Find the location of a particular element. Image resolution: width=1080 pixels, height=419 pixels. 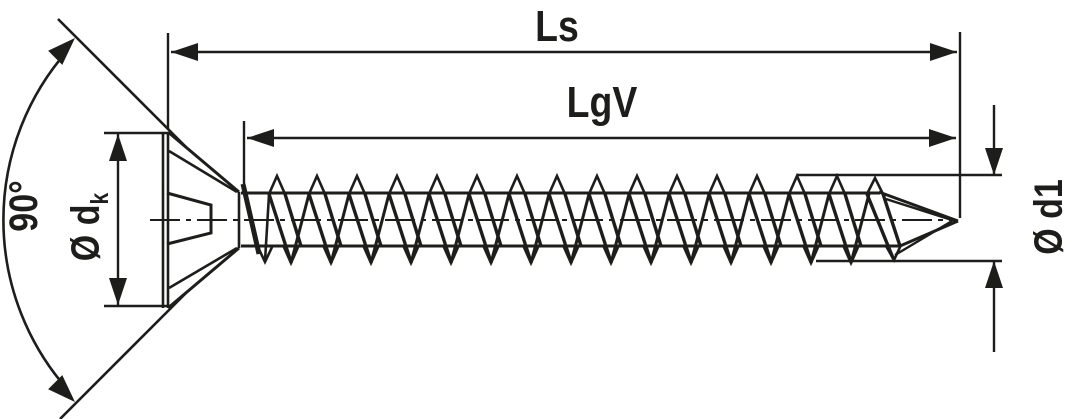

drive-recess-profile is located at coordinates (189, 218).